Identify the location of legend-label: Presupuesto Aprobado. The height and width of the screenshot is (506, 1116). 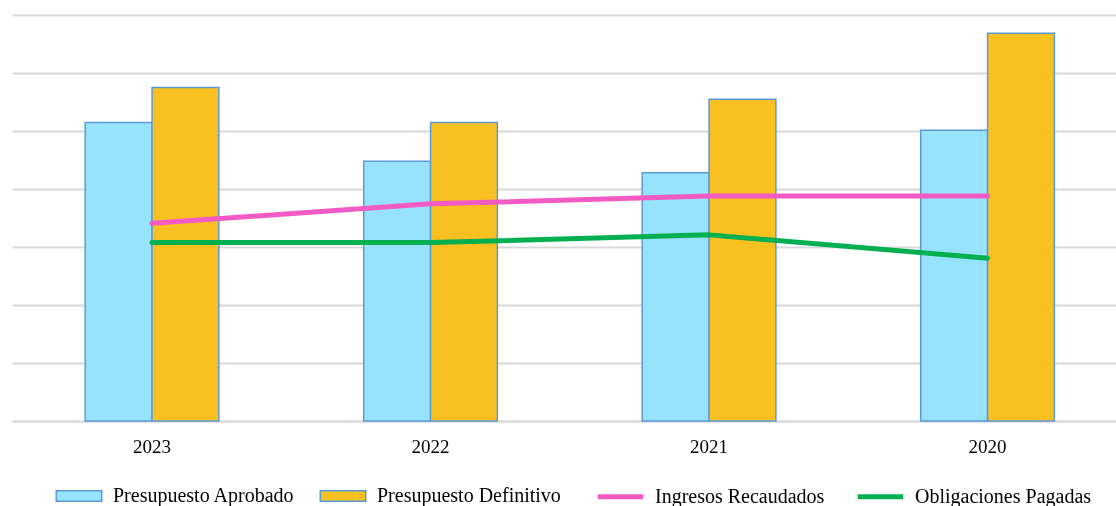
(203, 495).